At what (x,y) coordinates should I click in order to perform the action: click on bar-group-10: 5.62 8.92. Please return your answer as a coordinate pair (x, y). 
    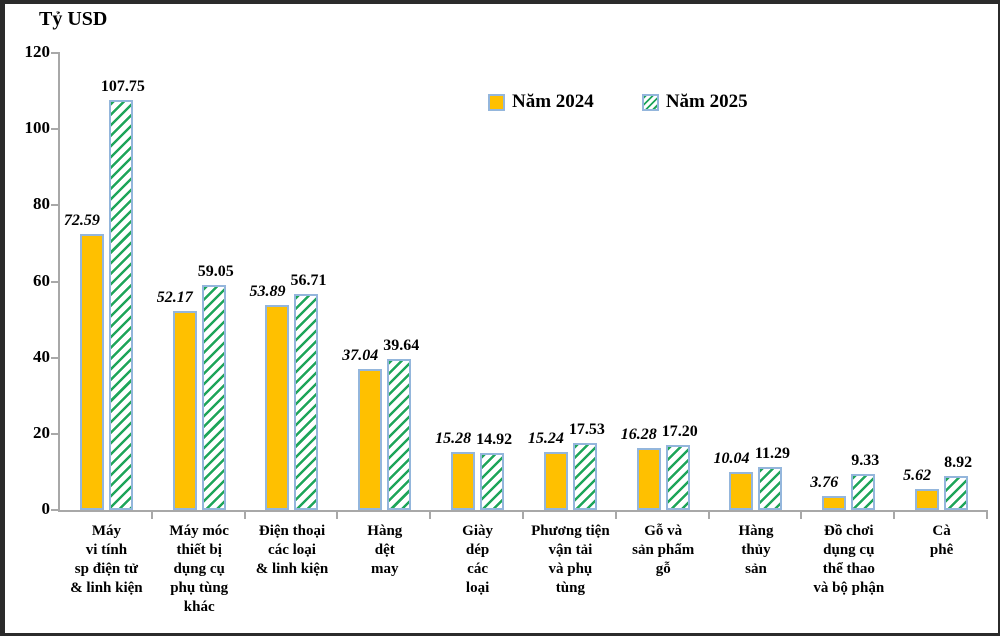
    Looking at the image, I should click on (941, 281).